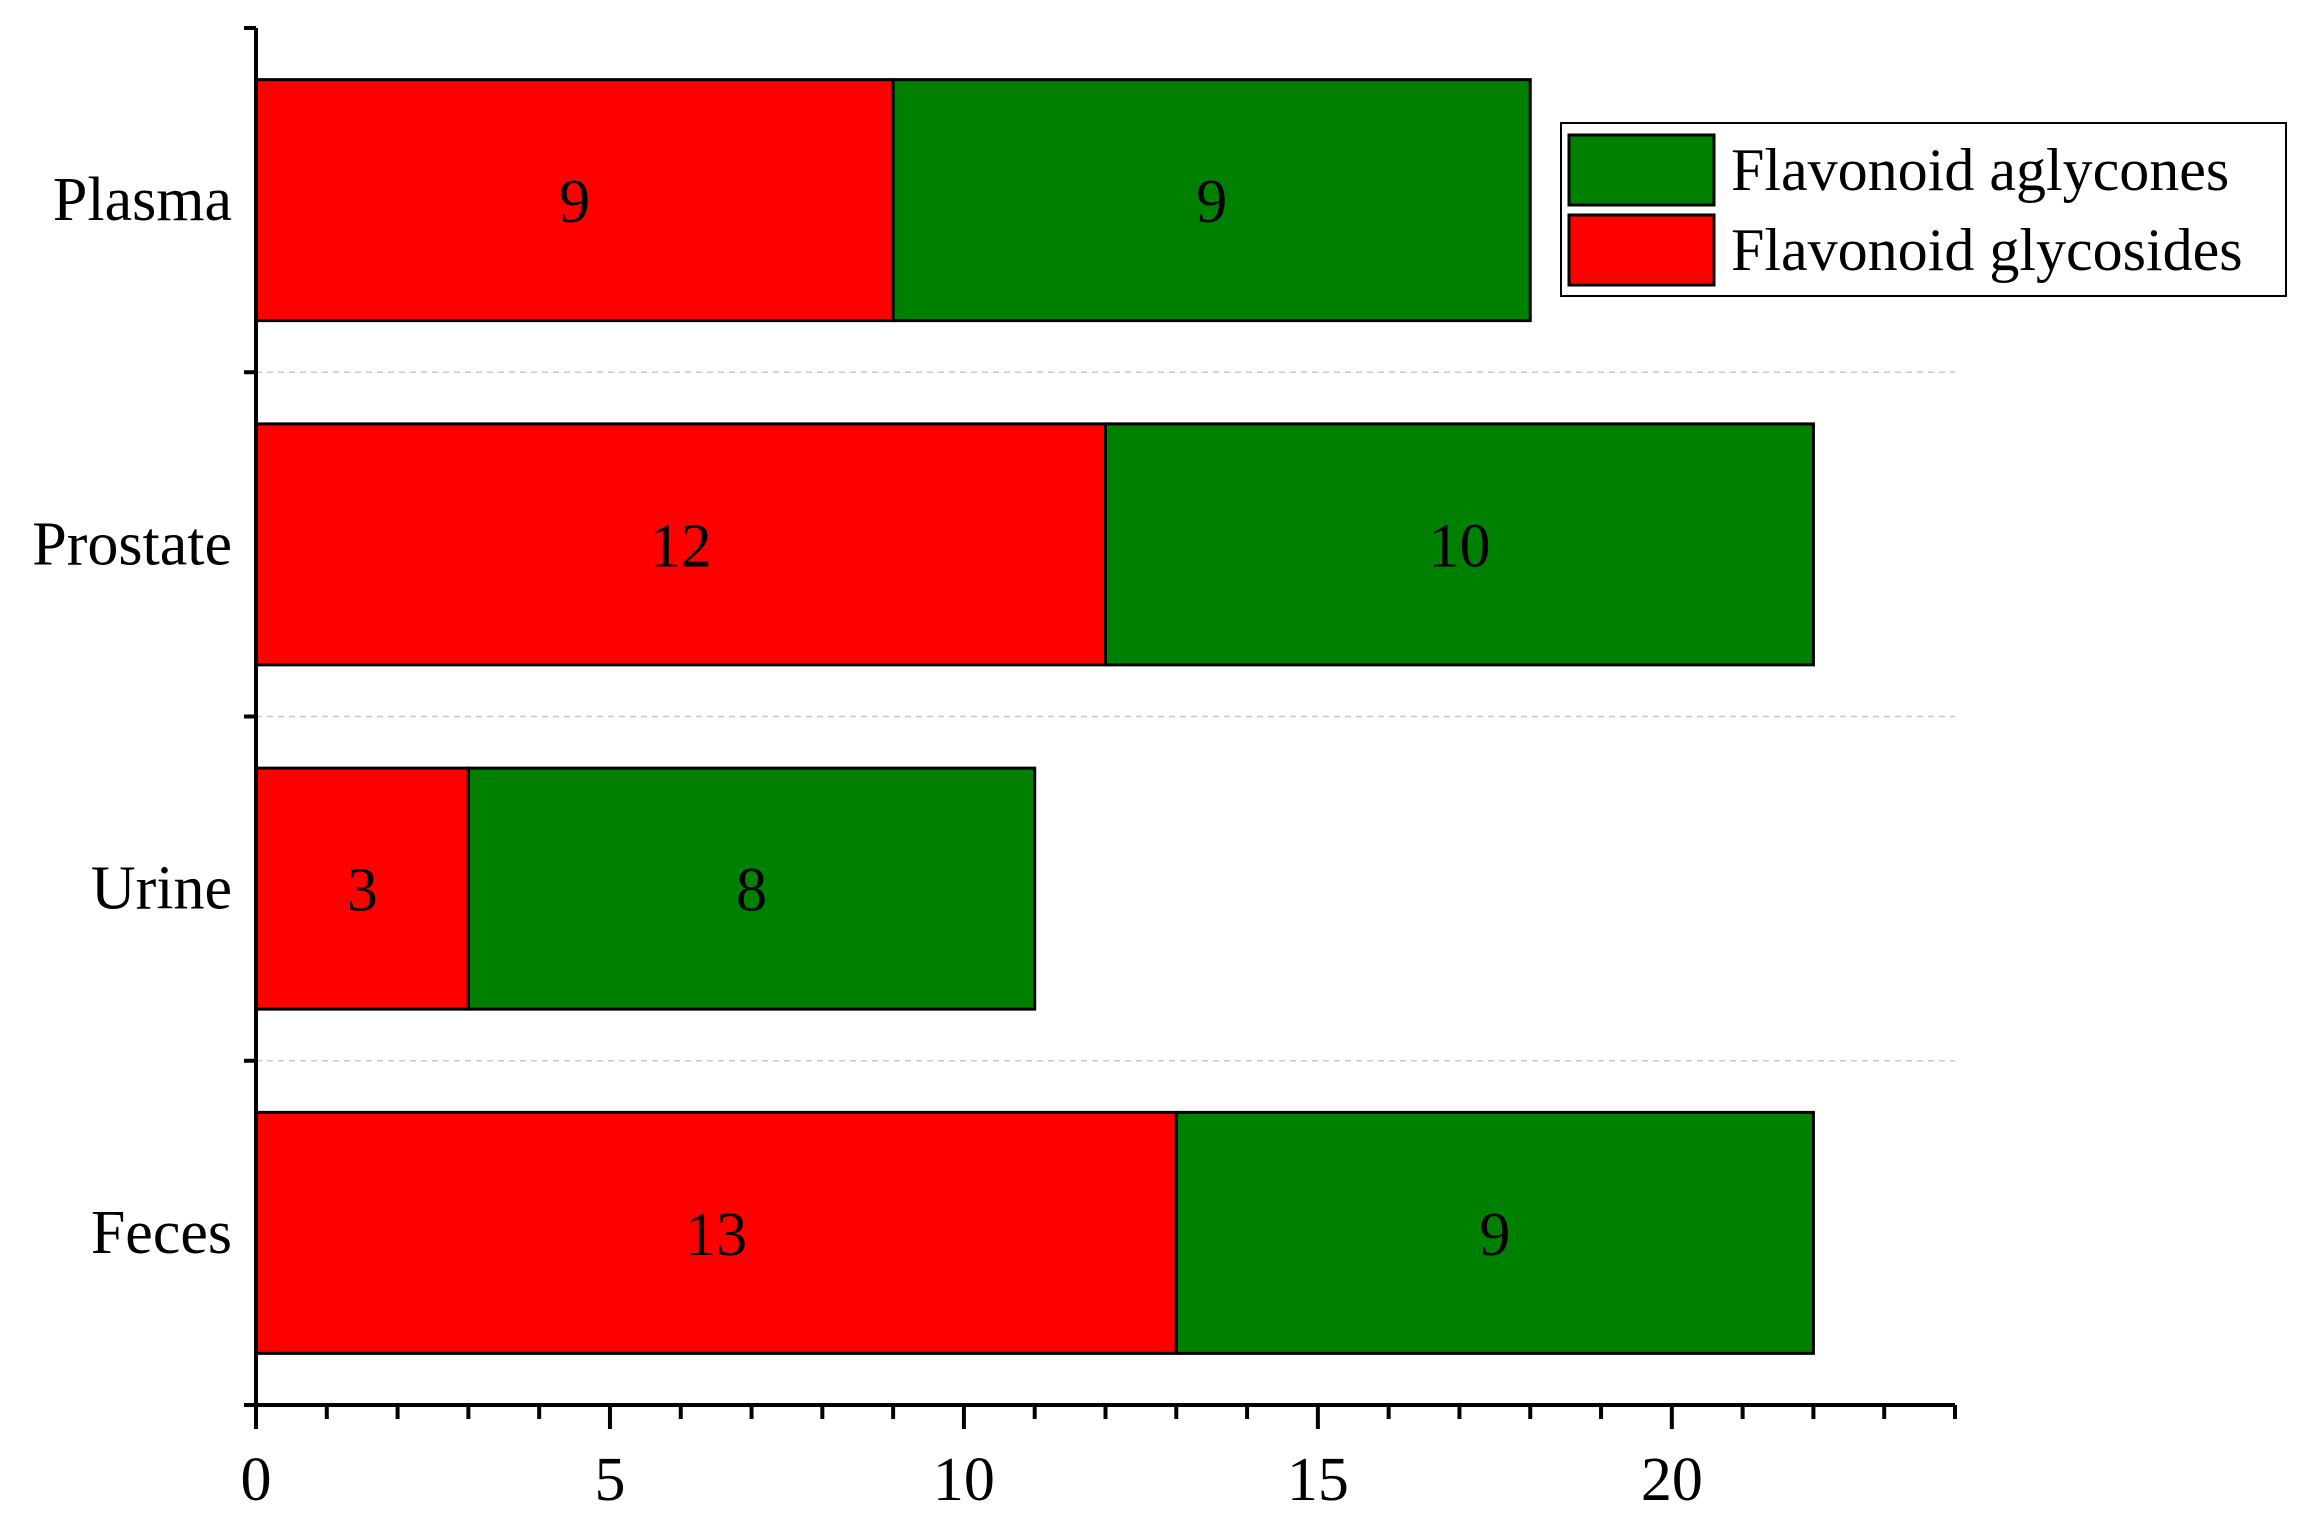 The image size is (2308, 1528). Describe the element at coordinates (161, 1233) in the screenshot. I see `category-label-feces: Feces` at that location.